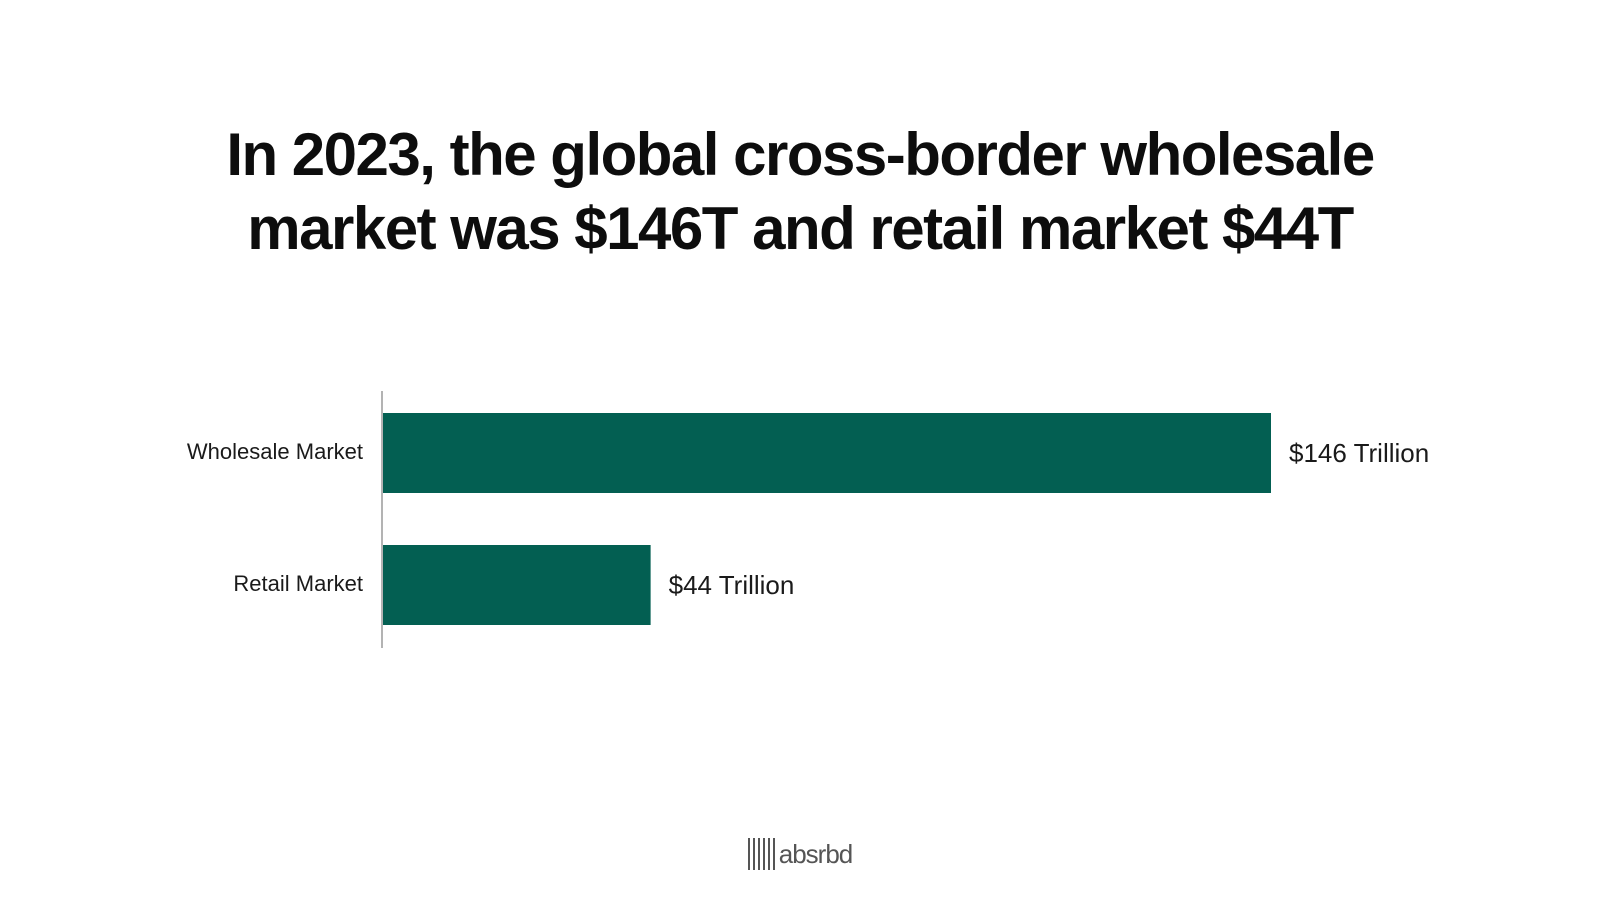  I want to click on category-label: Wholesale Market, so click(275, 451).